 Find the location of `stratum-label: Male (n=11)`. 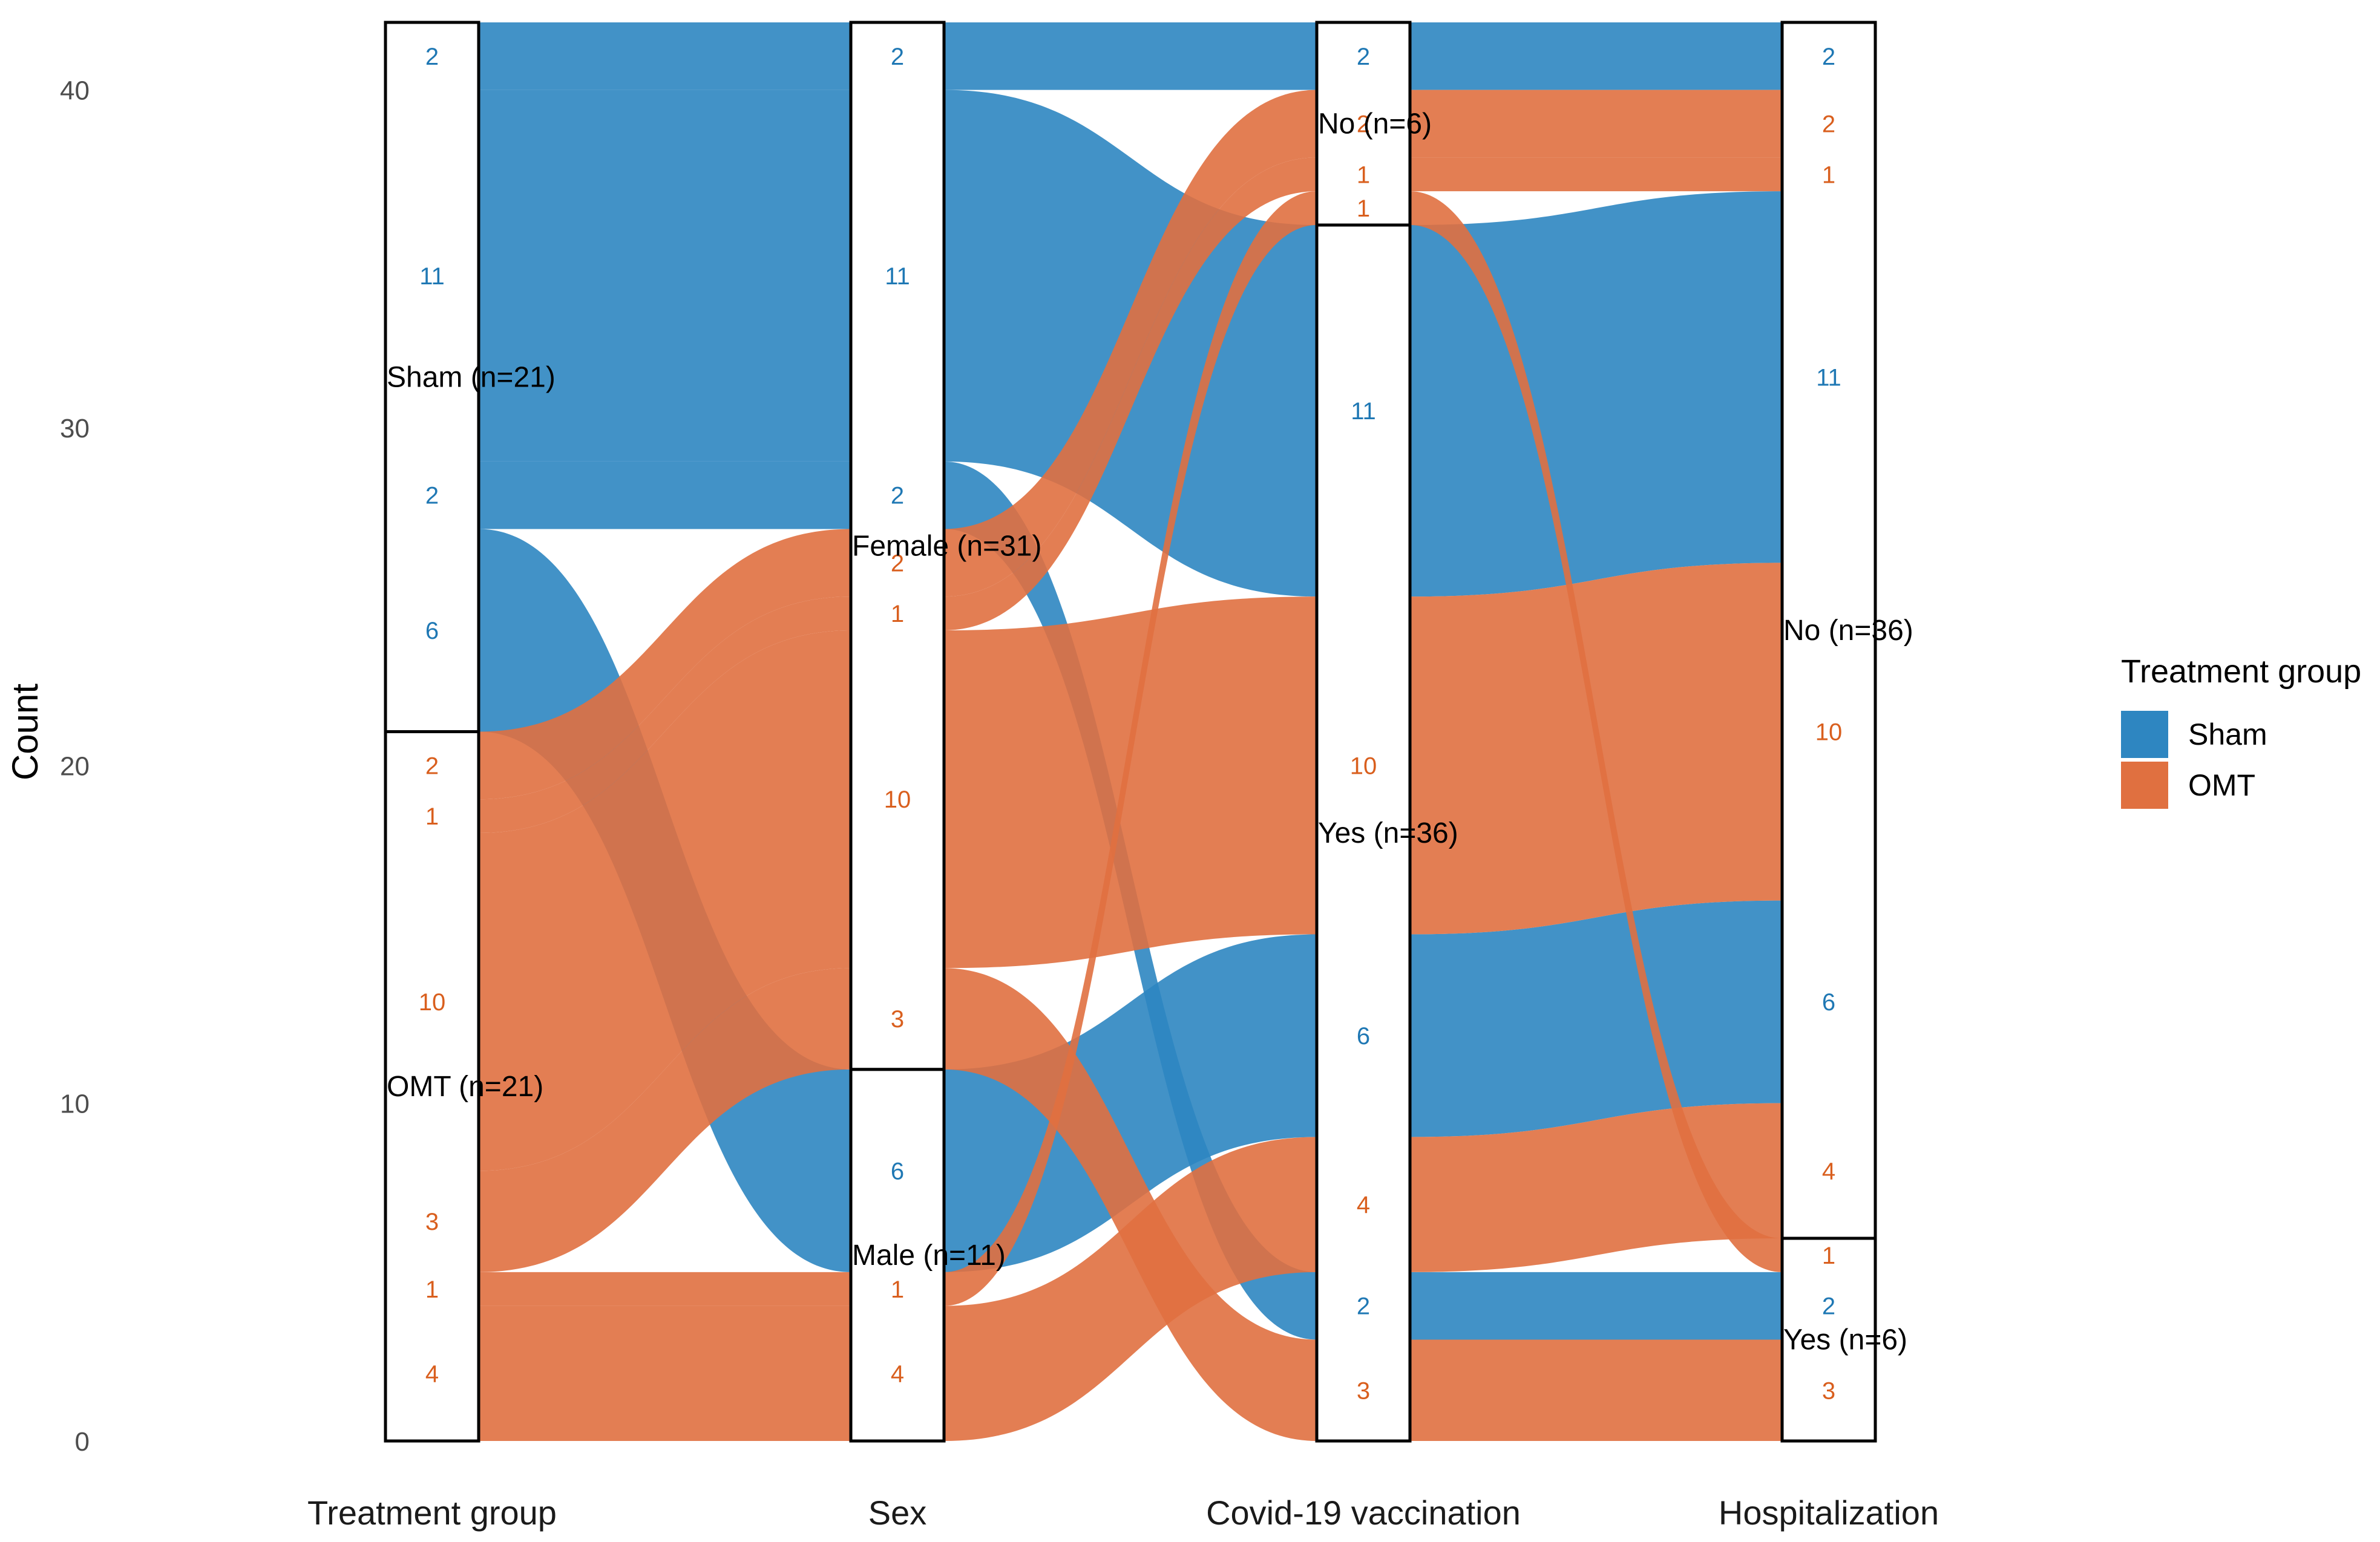

stratum-label: Male (n=11) is located at coordinates (929, 1256).